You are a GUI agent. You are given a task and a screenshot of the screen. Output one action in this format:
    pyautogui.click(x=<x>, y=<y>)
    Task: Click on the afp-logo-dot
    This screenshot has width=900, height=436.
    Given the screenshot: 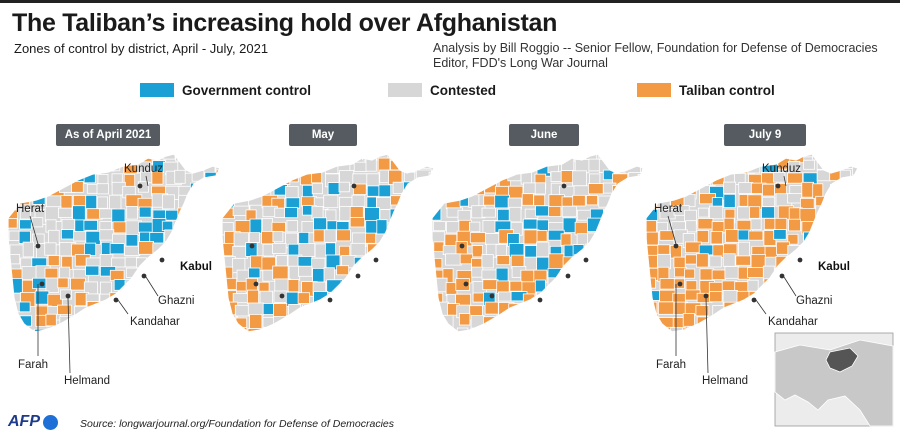 What is the action you would take?
    pyautogui.click(x=50, y=422)
    